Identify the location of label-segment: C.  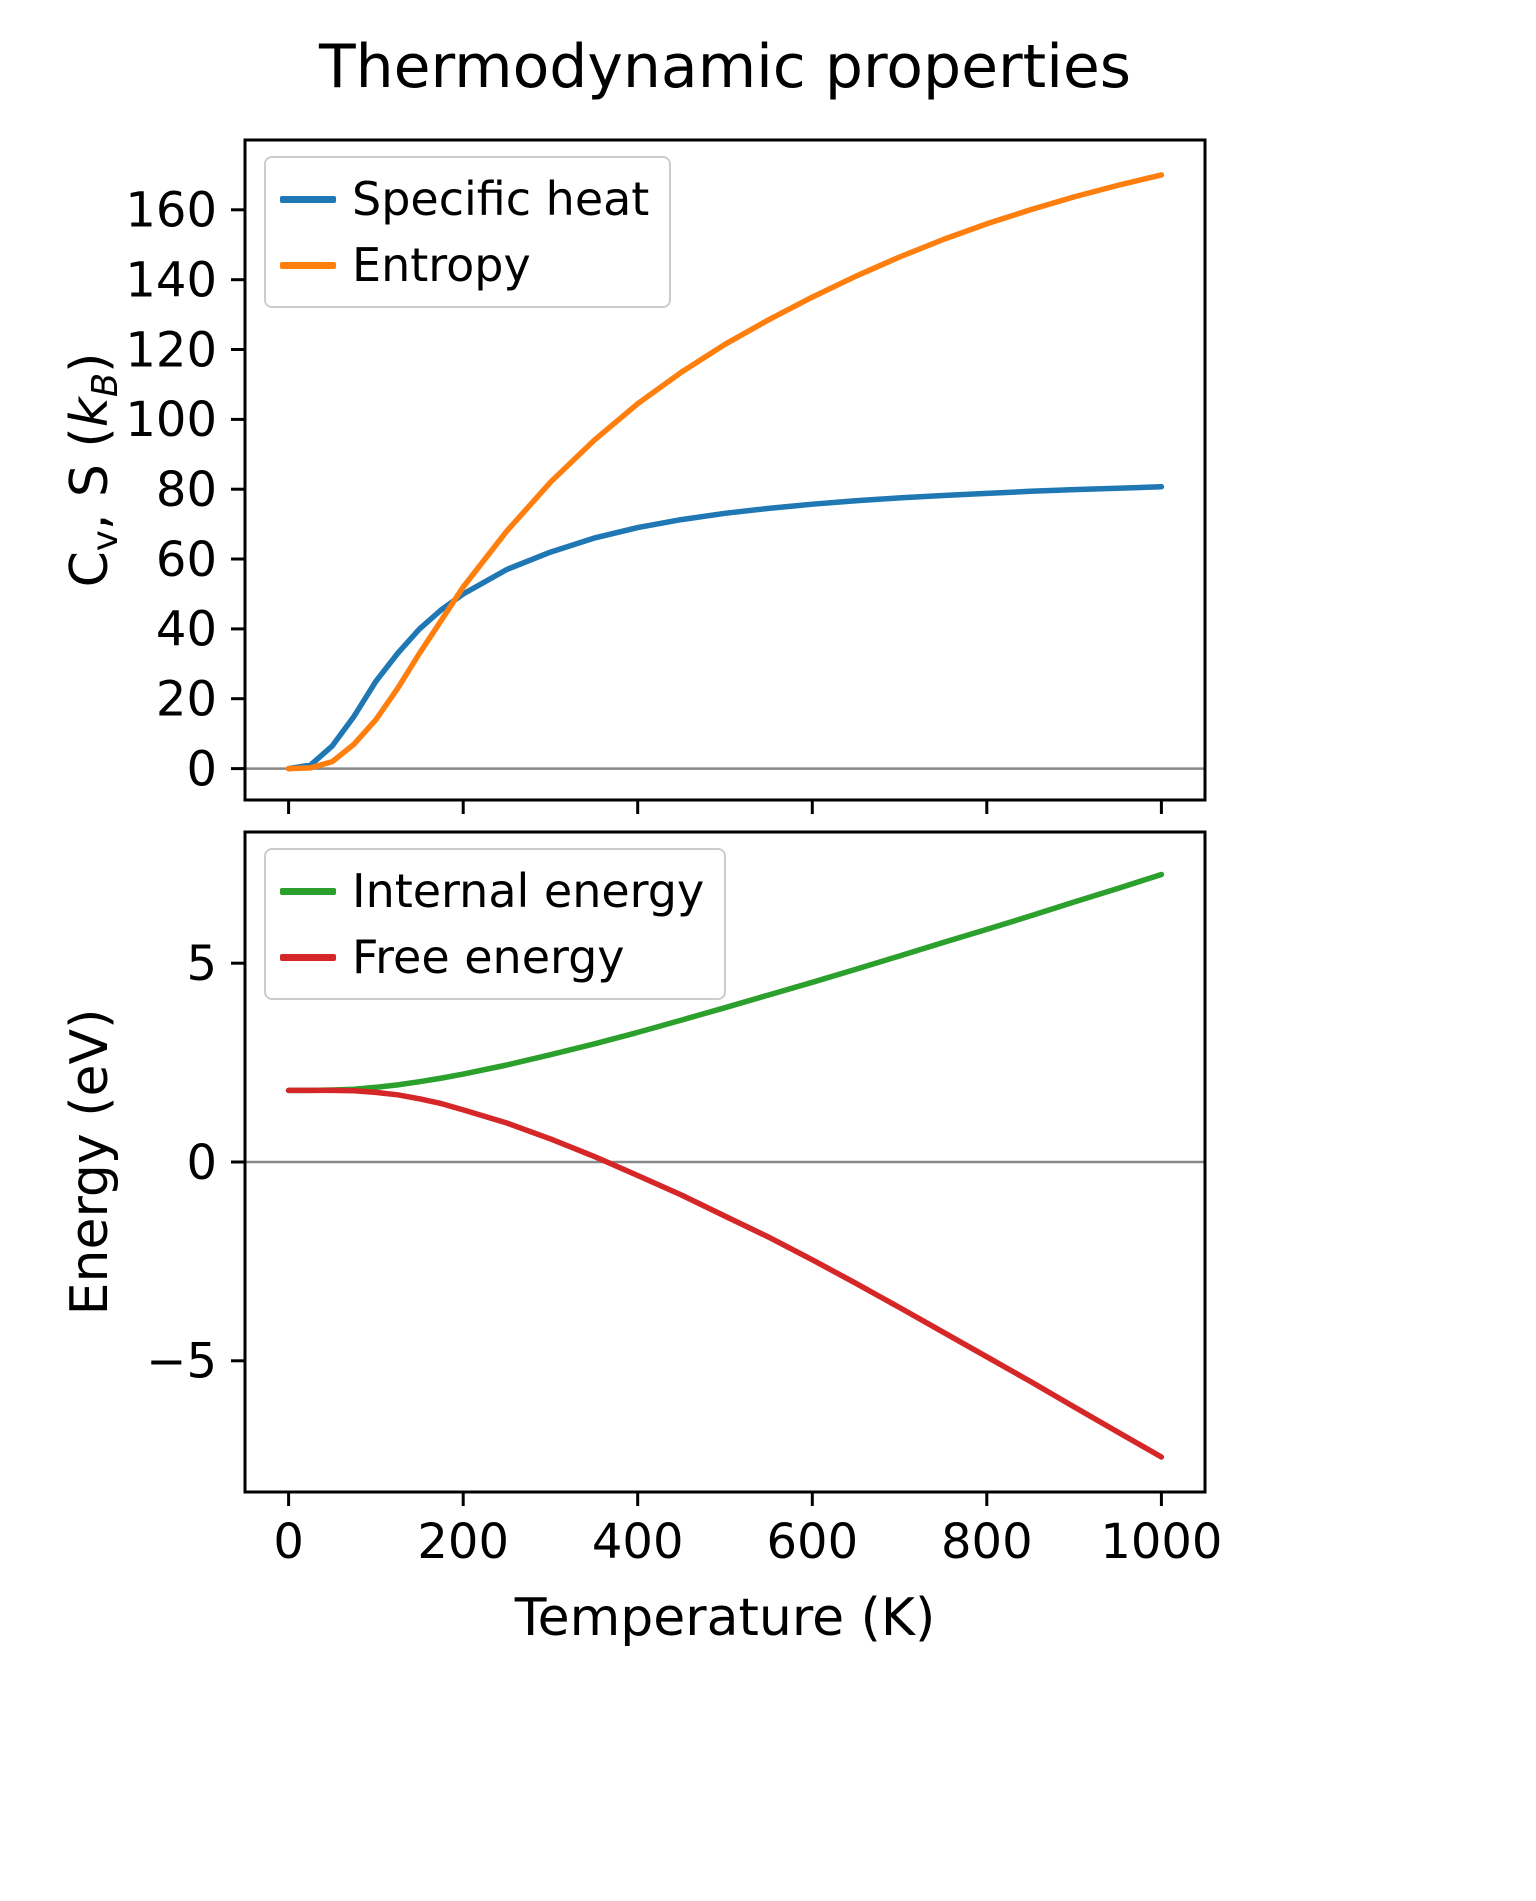
(90, 569).